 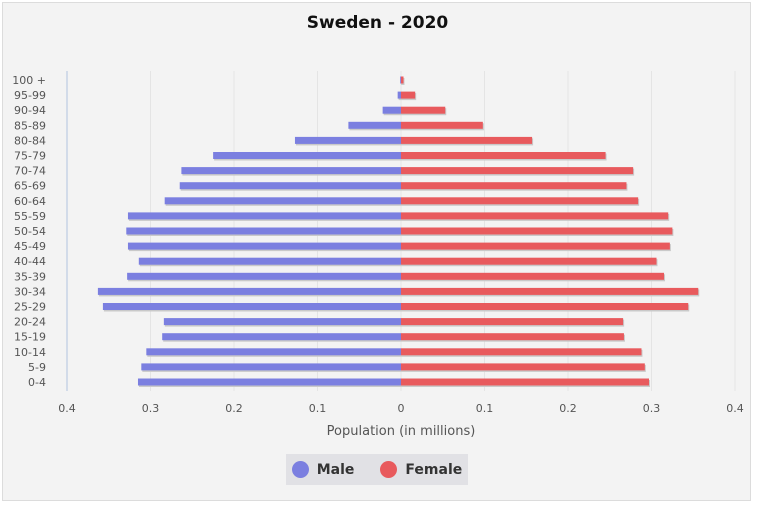 What do you see at coordinates (37, 382) in the screenshot?
I see `age-group-label: 0-4` at bounding box center [37, 382].